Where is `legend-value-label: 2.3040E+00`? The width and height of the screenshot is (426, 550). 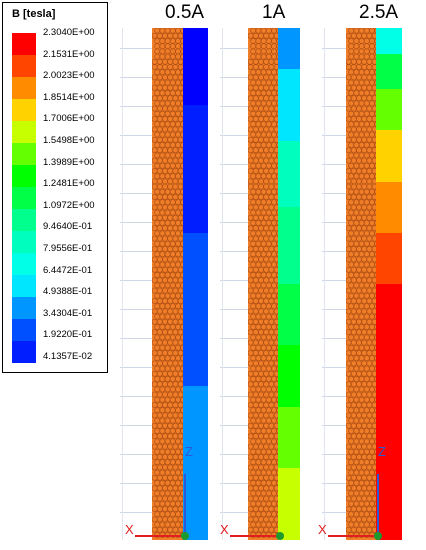 legend-value-label: 2.3040E+00 is located at coordinates (69, 32).